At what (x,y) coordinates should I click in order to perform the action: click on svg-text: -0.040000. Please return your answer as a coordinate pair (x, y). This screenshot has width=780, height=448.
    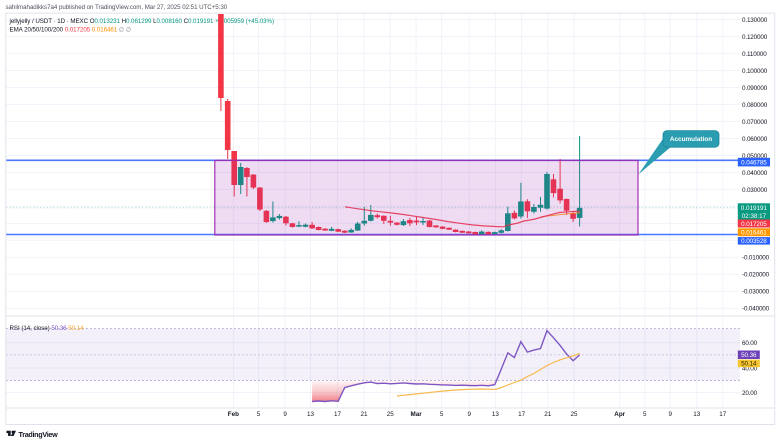
    Looking at the image, I should click on (756, 309).